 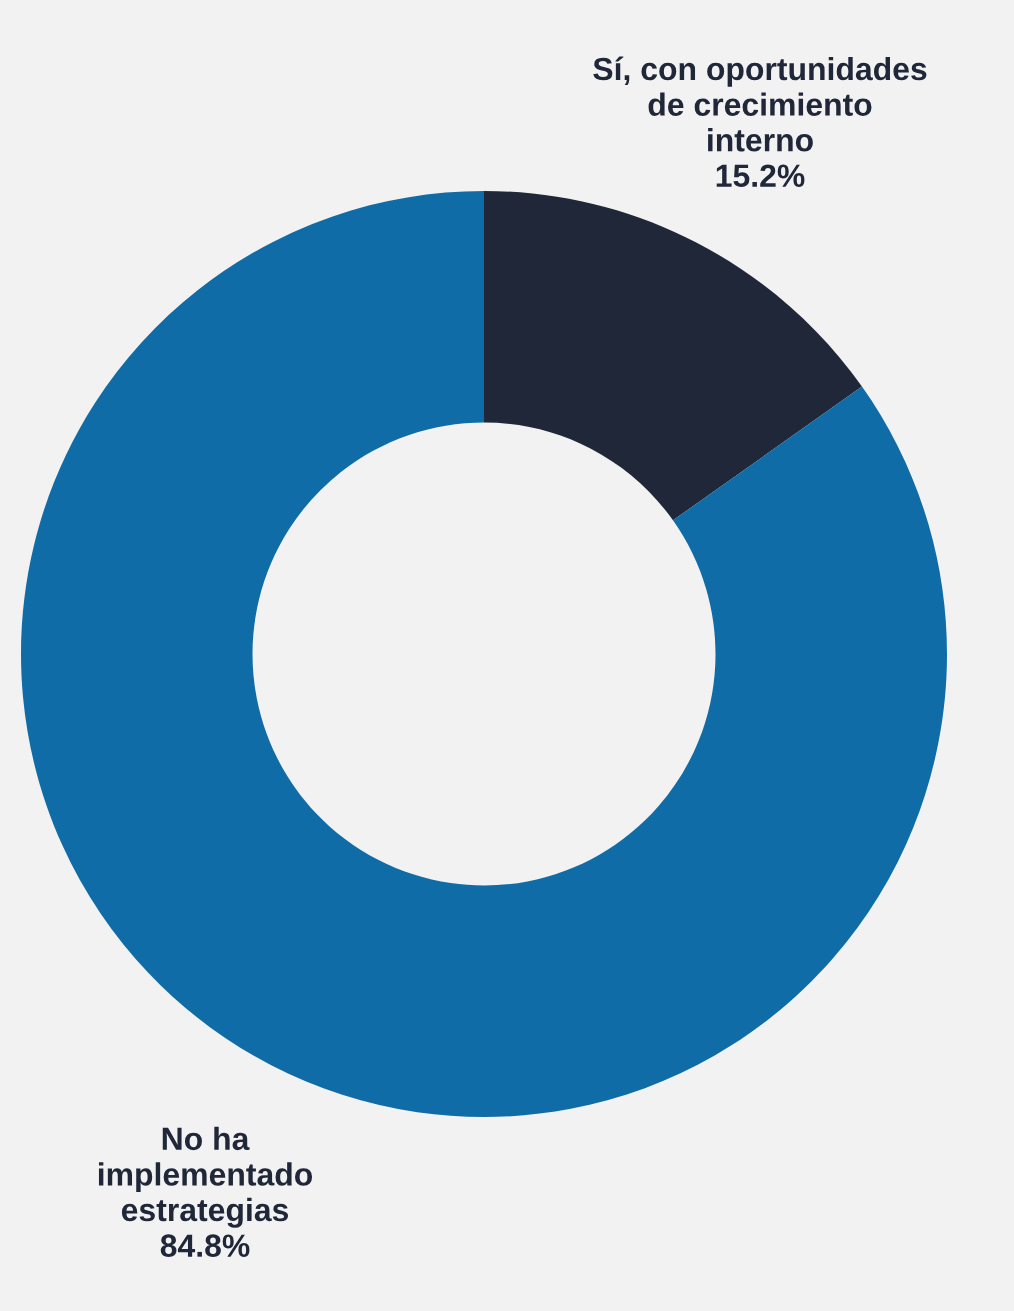 What do you see at coordinates (205, 1177) in the screenshot?
I see `slice-label: No ha implementado estrategias` at bounding box center [205, 1177].